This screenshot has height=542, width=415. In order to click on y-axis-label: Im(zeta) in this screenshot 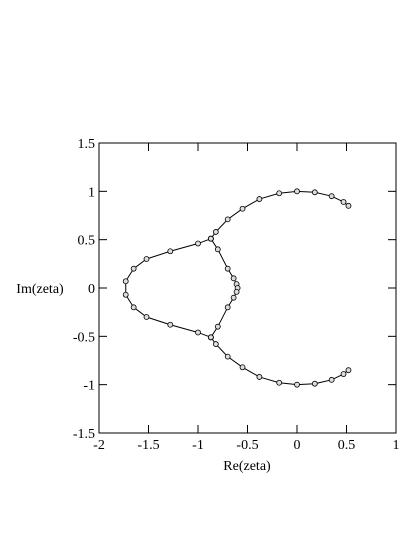, I will do `click(40, 289)`.